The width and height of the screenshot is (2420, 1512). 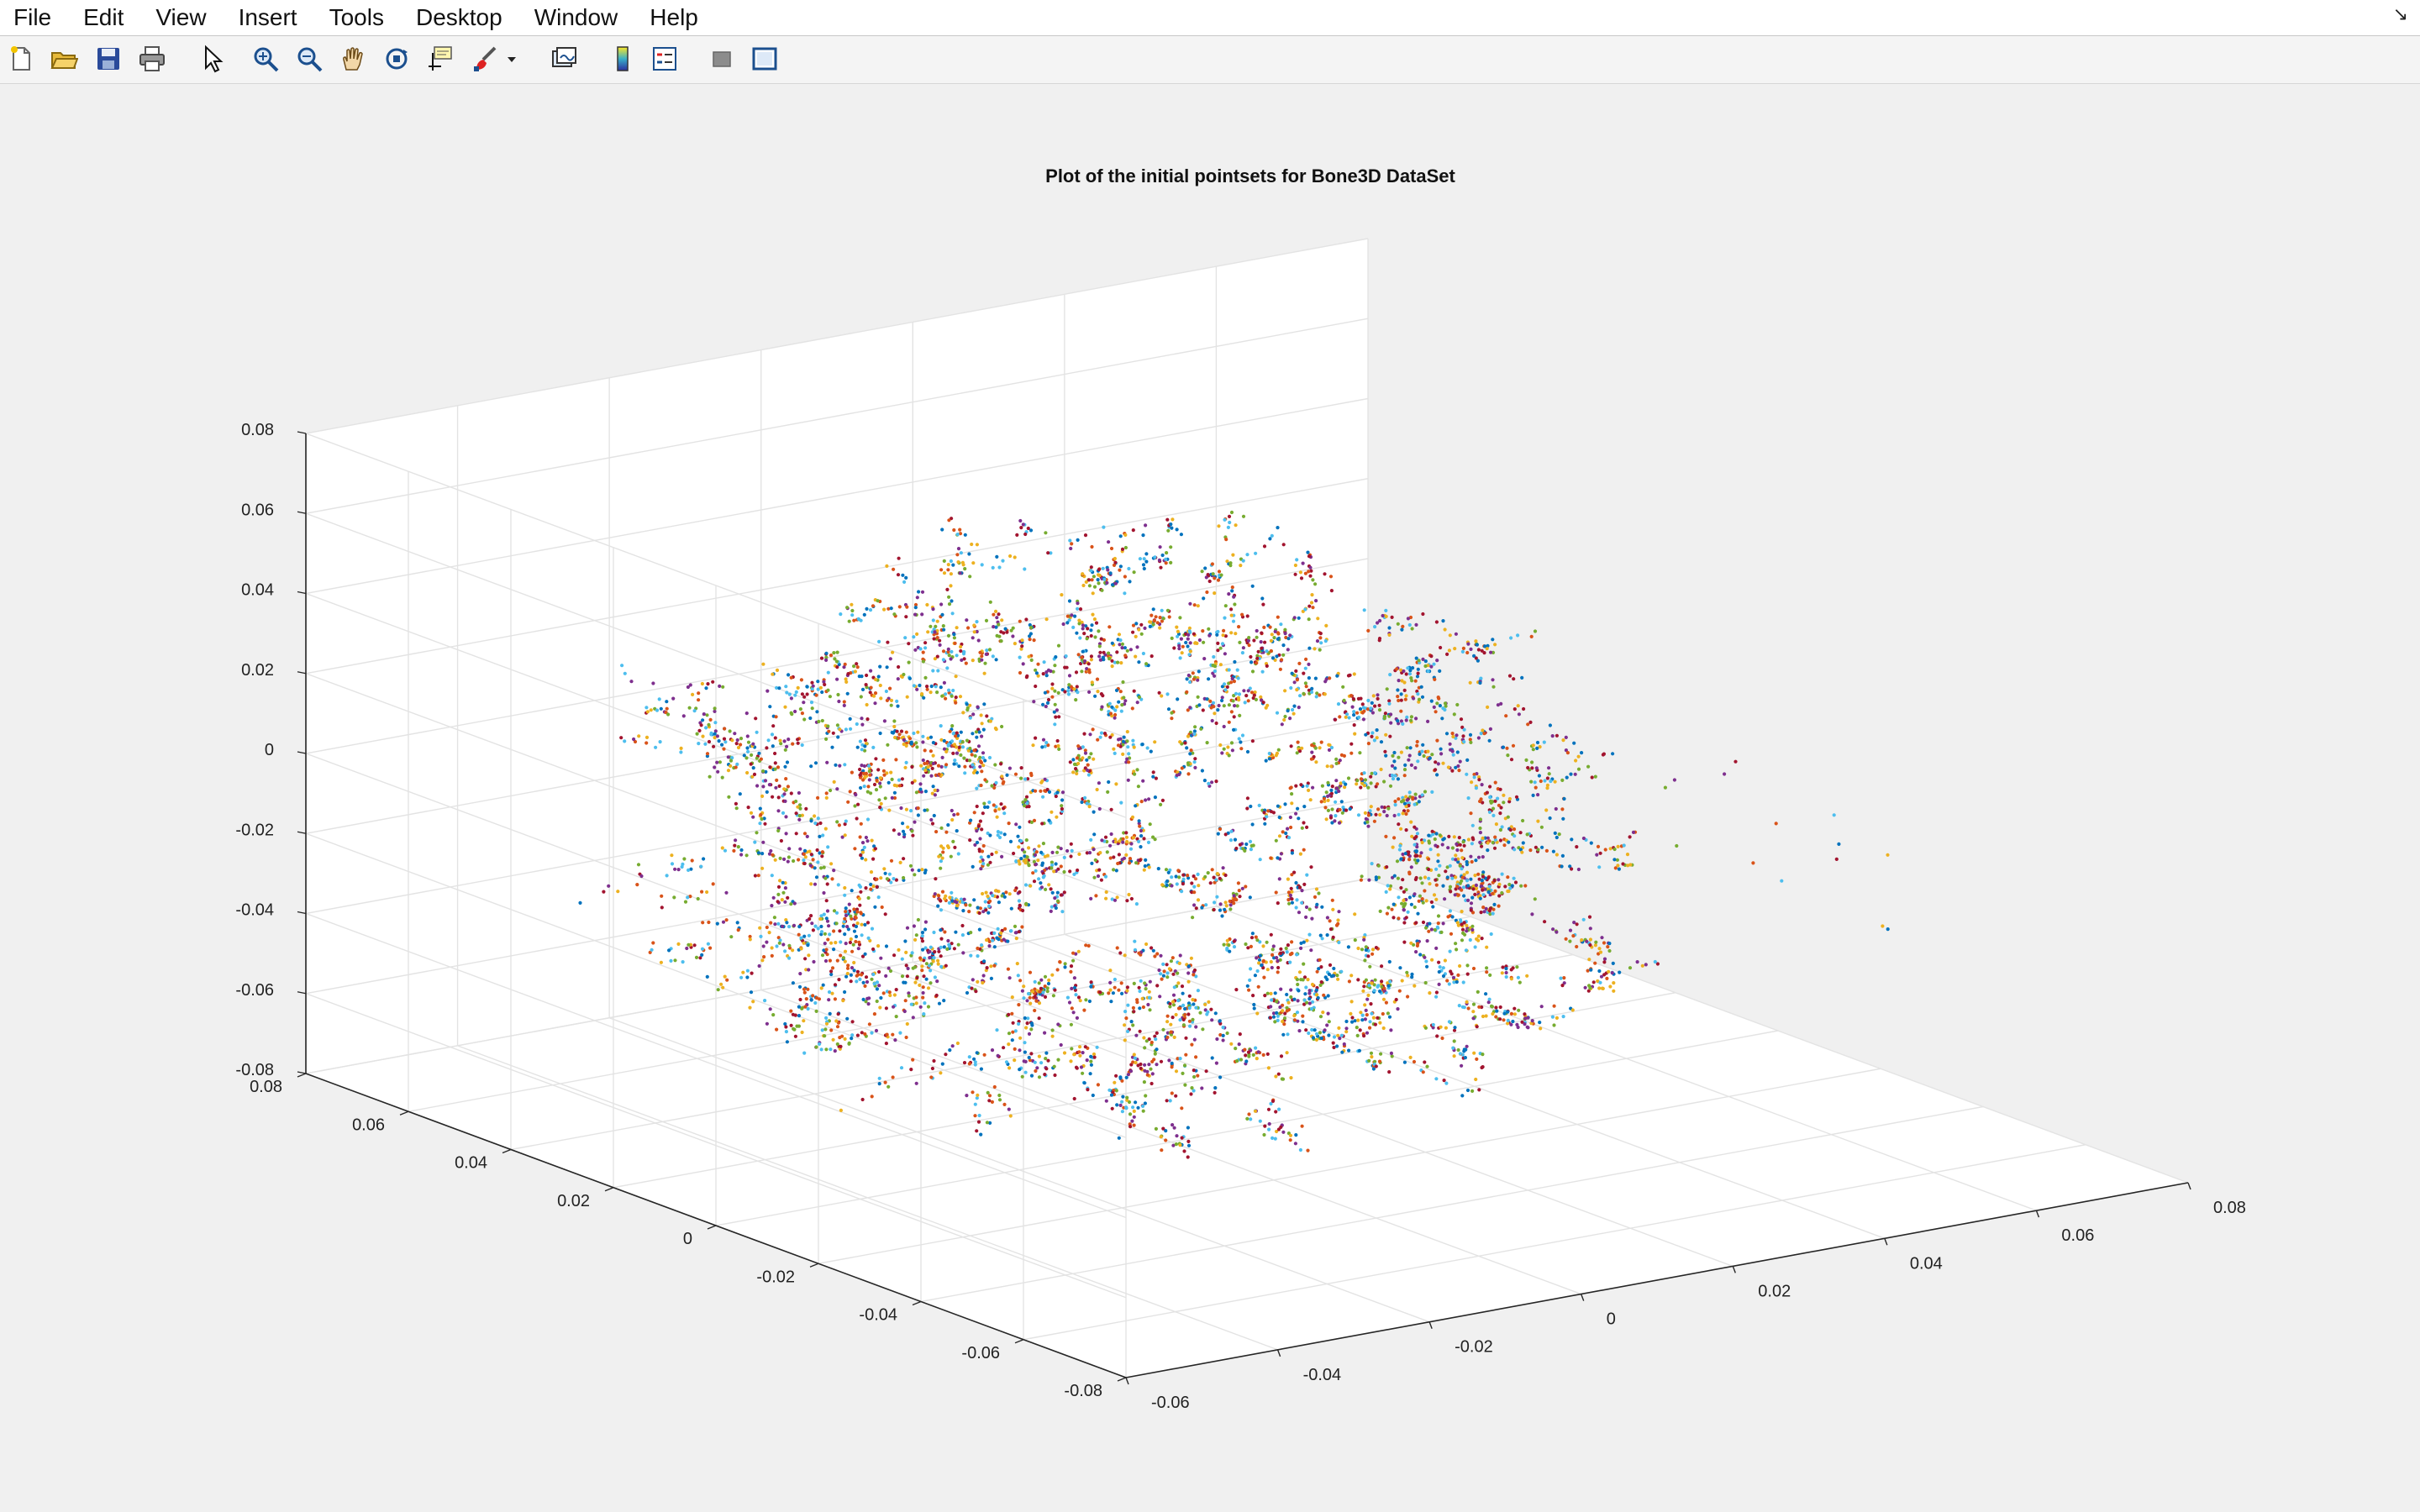 What do you see at coordinates (103, 17) in the screenshot?
I see `menu-edit: Edit` at bounding box center [103, 17].